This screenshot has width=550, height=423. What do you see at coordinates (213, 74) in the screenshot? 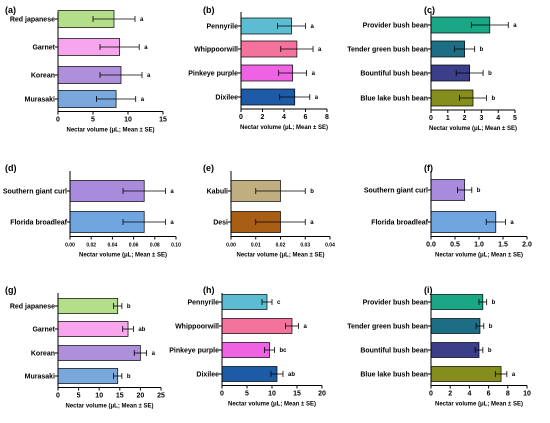
I see `category-label: Pinkeye purple` at bounding box center [213, 74].